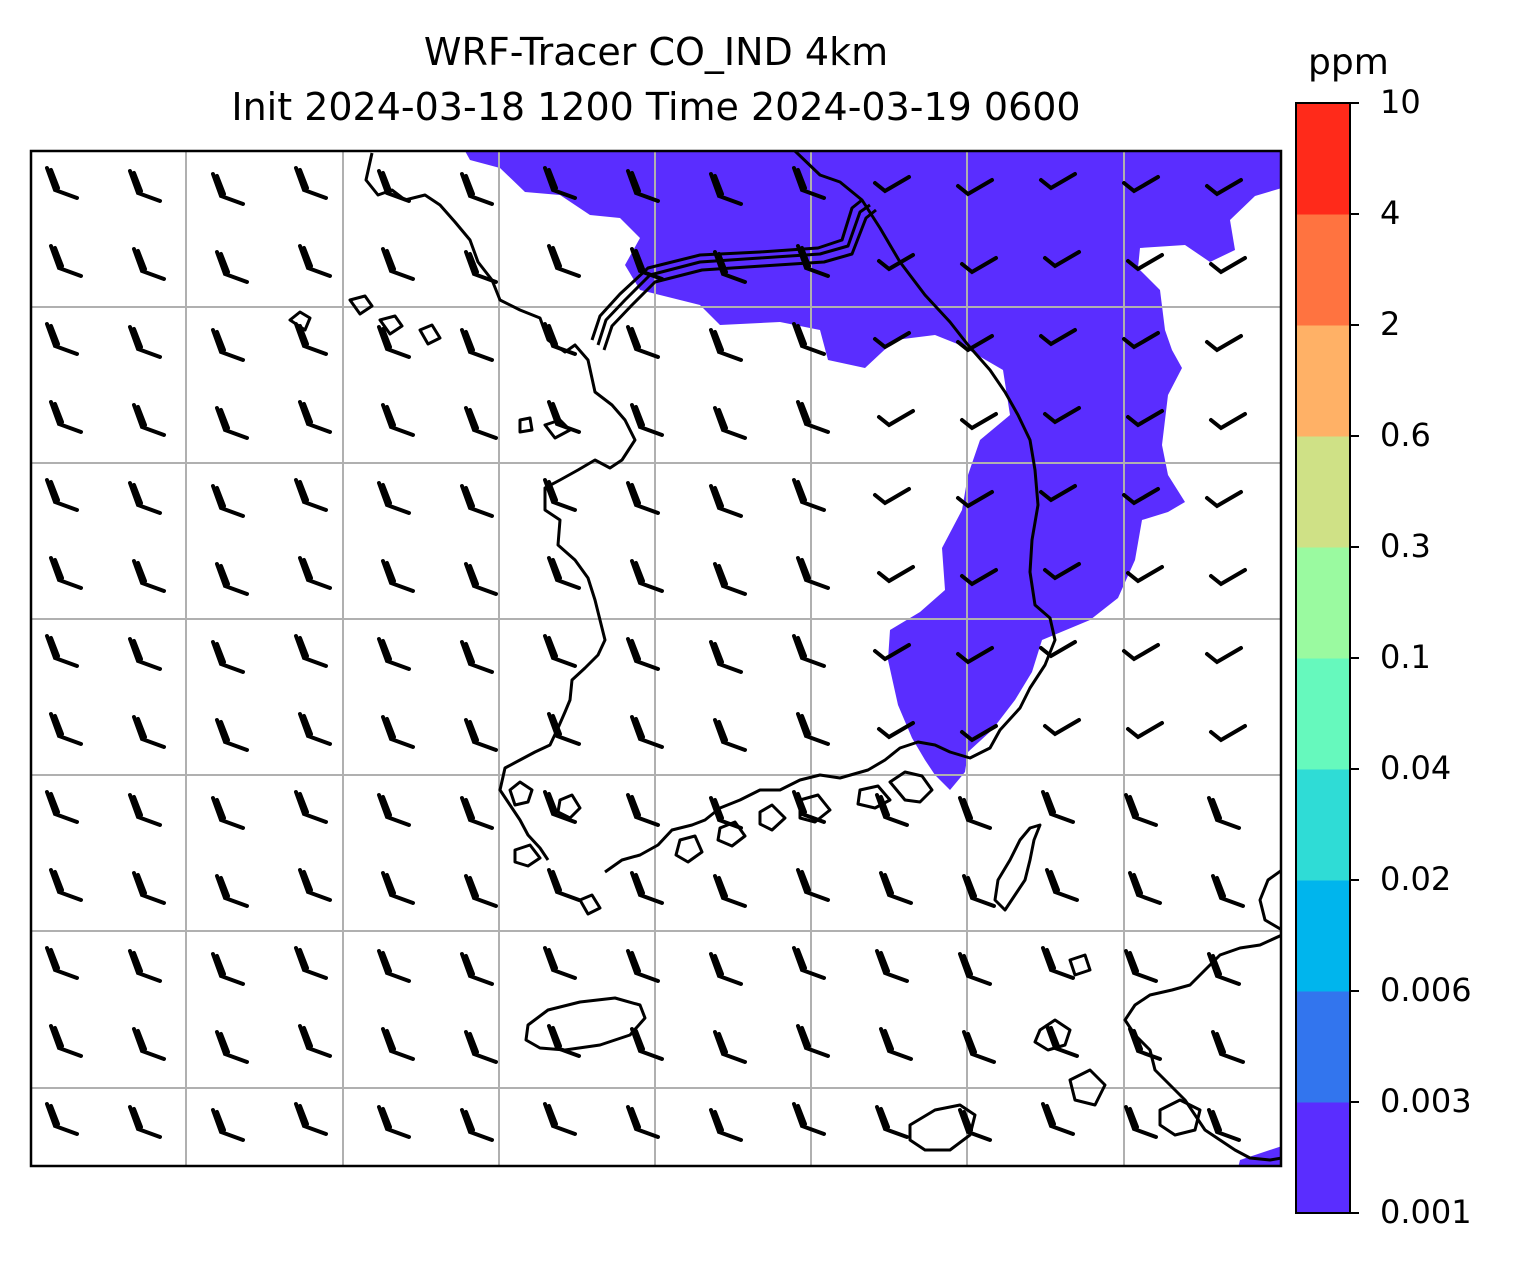  What do you see at coordinates (1017, 867) in the screenshot?
I see `tsushima-island` at bounding box center [1017, 867].